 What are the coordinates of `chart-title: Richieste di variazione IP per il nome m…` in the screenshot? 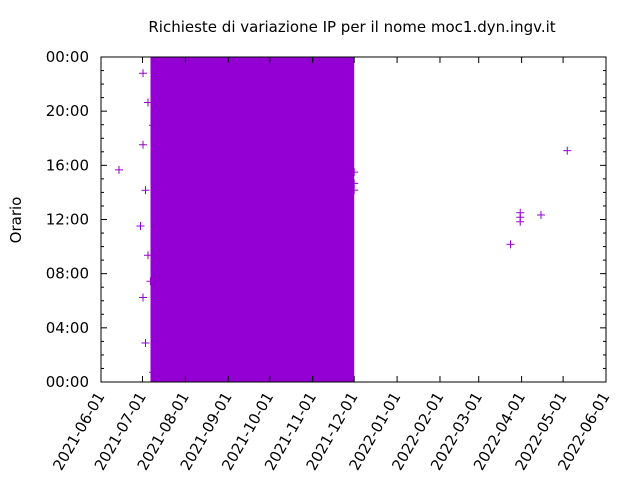 It's located at (351, 27).